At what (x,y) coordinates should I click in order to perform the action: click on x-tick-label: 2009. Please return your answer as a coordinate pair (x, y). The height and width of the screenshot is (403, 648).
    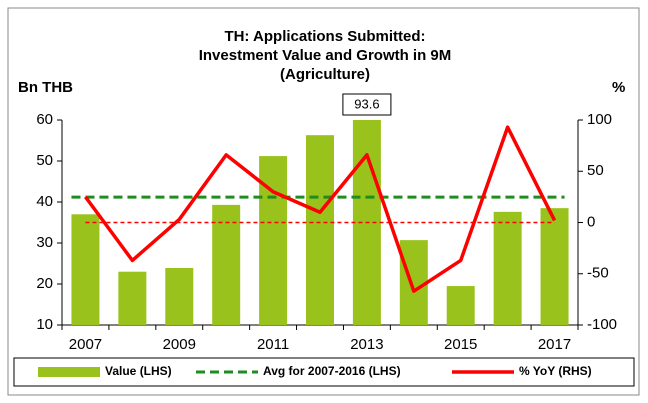
    Looking at the image, I should click on (179, 344).